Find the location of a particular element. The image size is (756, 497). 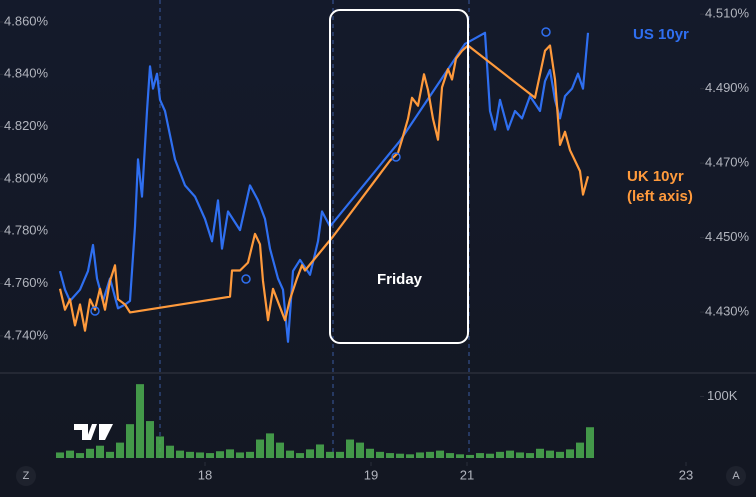

series-label: UK 10yr is located at coordinates (655, 176).